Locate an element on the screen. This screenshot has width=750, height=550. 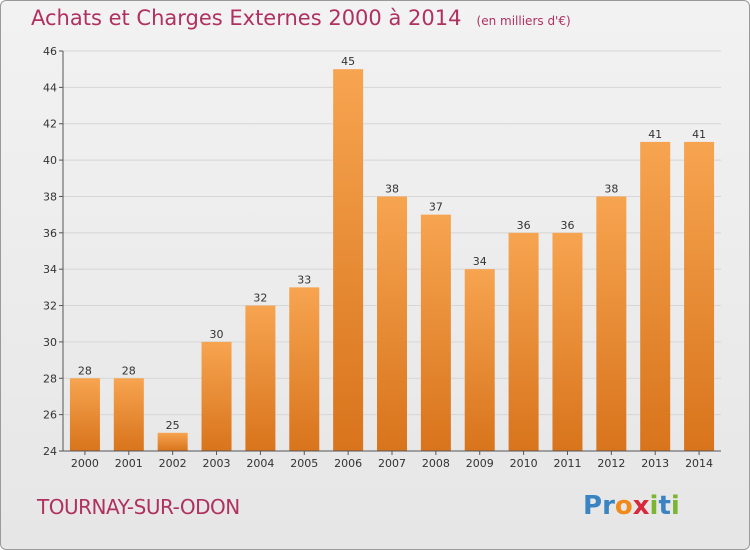
logo-letter: t is located at coordinates (664, 506).